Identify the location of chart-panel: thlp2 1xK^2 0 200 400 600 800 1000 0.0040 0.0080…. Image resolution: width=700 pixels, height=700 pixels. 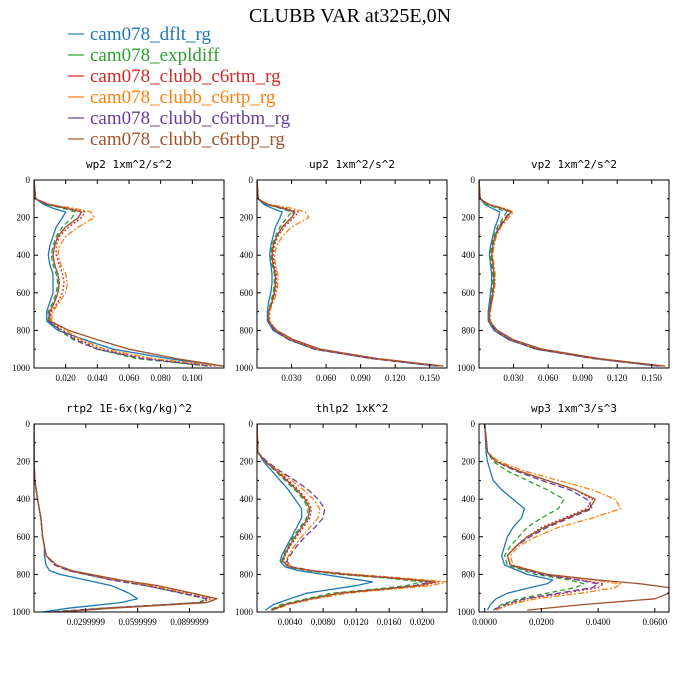
(341, 514).